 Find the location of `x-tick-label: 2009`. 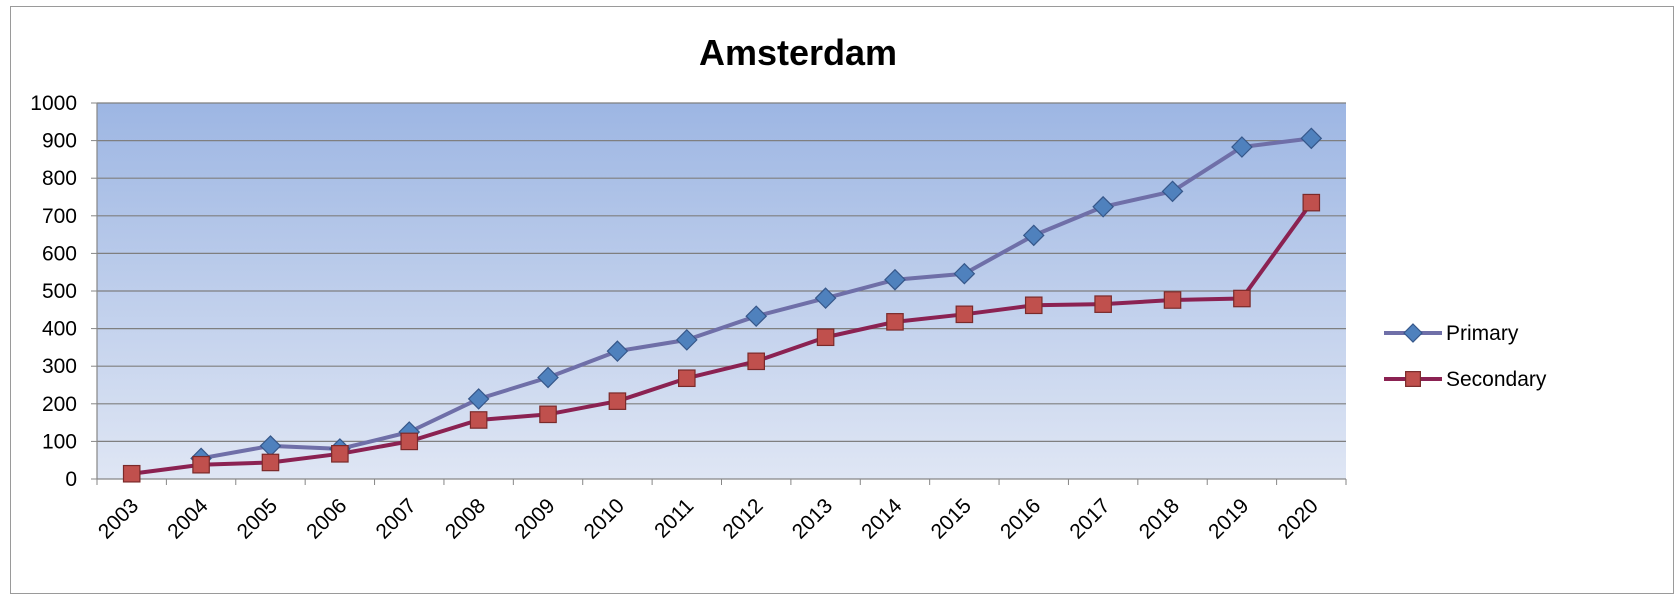

x-tick-label: 2009 is located at coordinates (534, 518).